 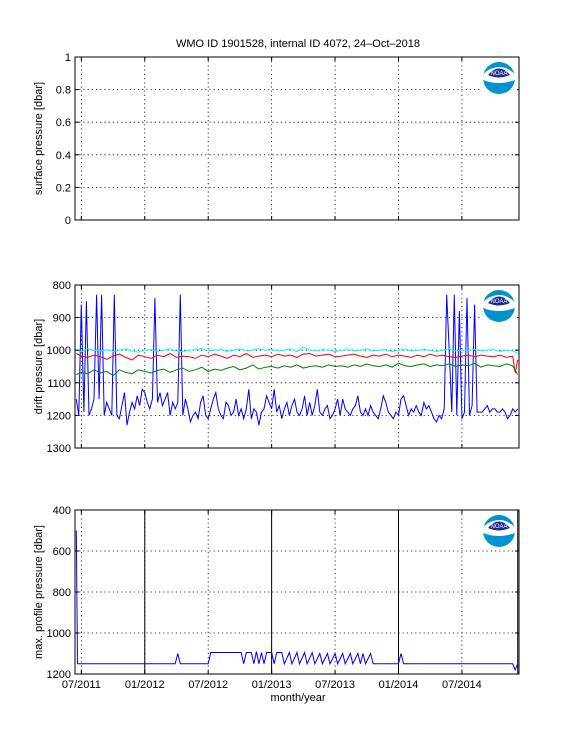 What do you see at coordinates (81, 685) in the screenshot?
I see `x-tick-label: 07/2011` at bounding box center [81, 685].